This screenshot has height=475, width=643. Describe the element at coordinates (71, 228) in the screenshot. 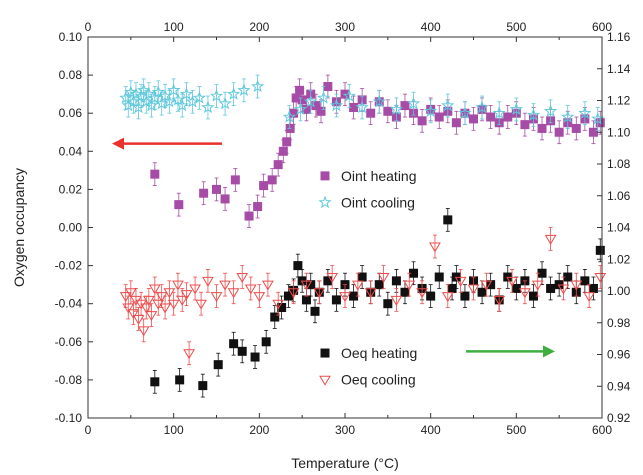

I see `y-left-tick-label-5: 0.00` at that location.